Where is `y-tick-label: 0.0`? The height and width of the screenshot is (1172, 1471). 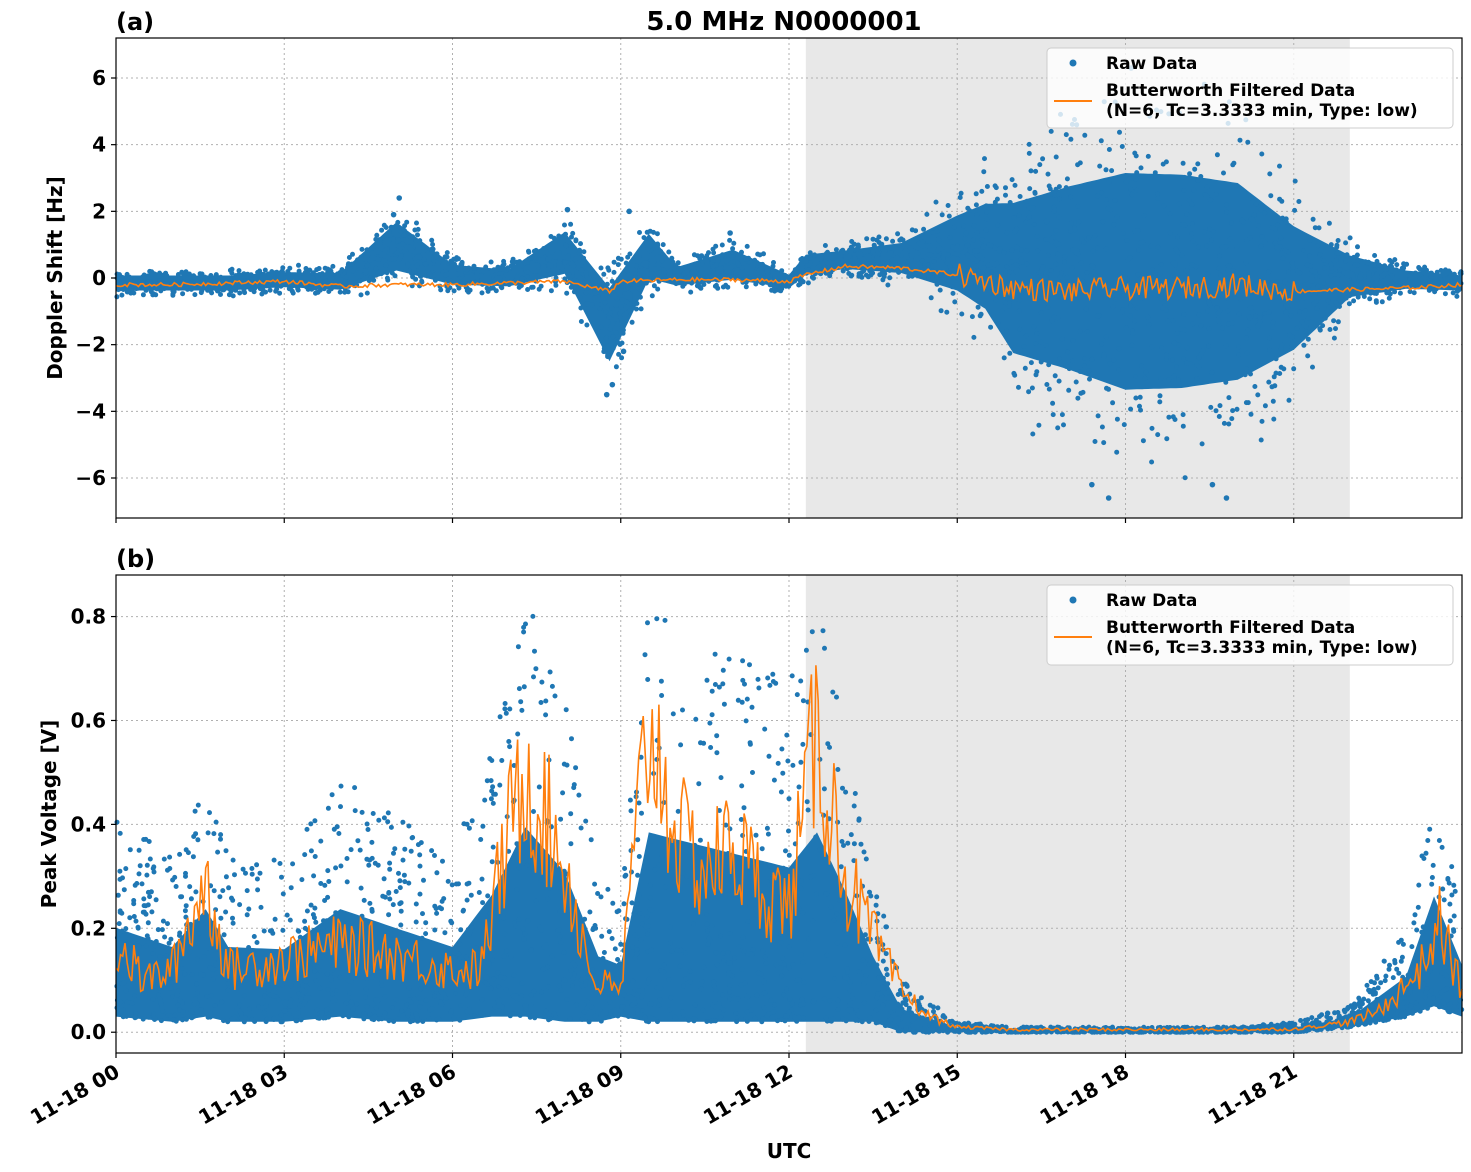
y-tick-label: 0.0 is located at coordinates (88, 1032).